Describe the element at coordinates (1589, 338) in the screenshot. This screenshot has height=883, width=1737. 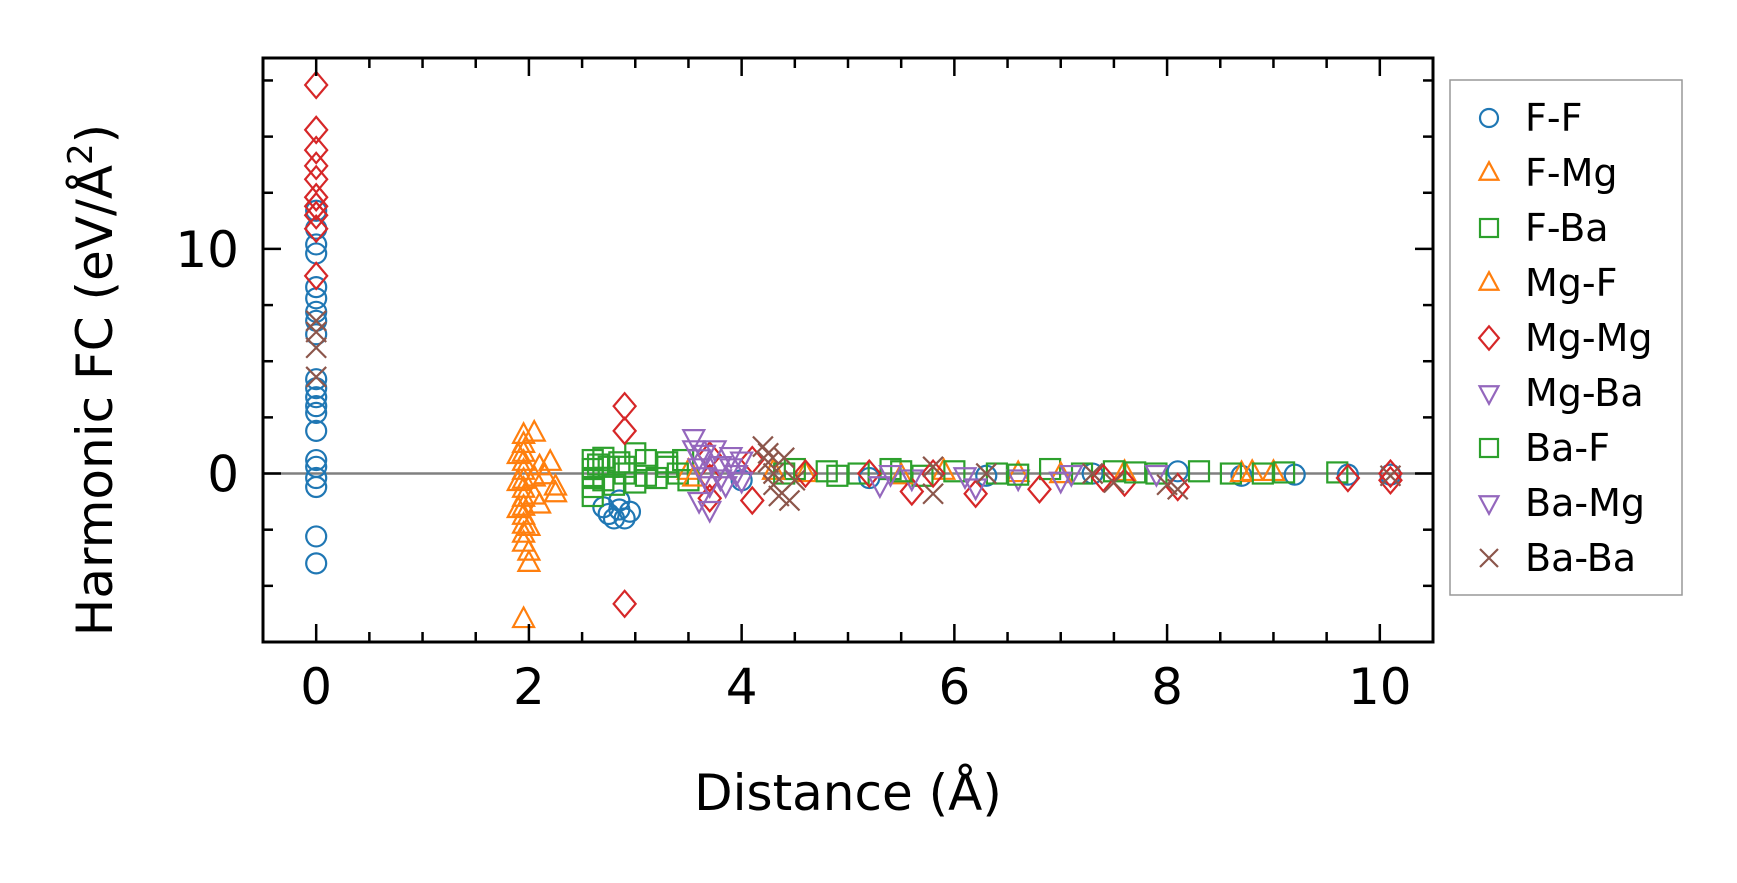
I see `legend-label: Mg-Mg` at that location.